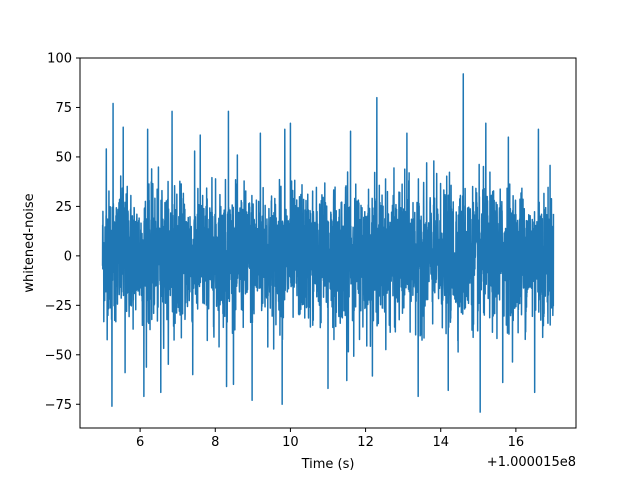  Describe the element at coordinates (365, 442) in the screenshot. I see `x-tick-label: 12` at that location.